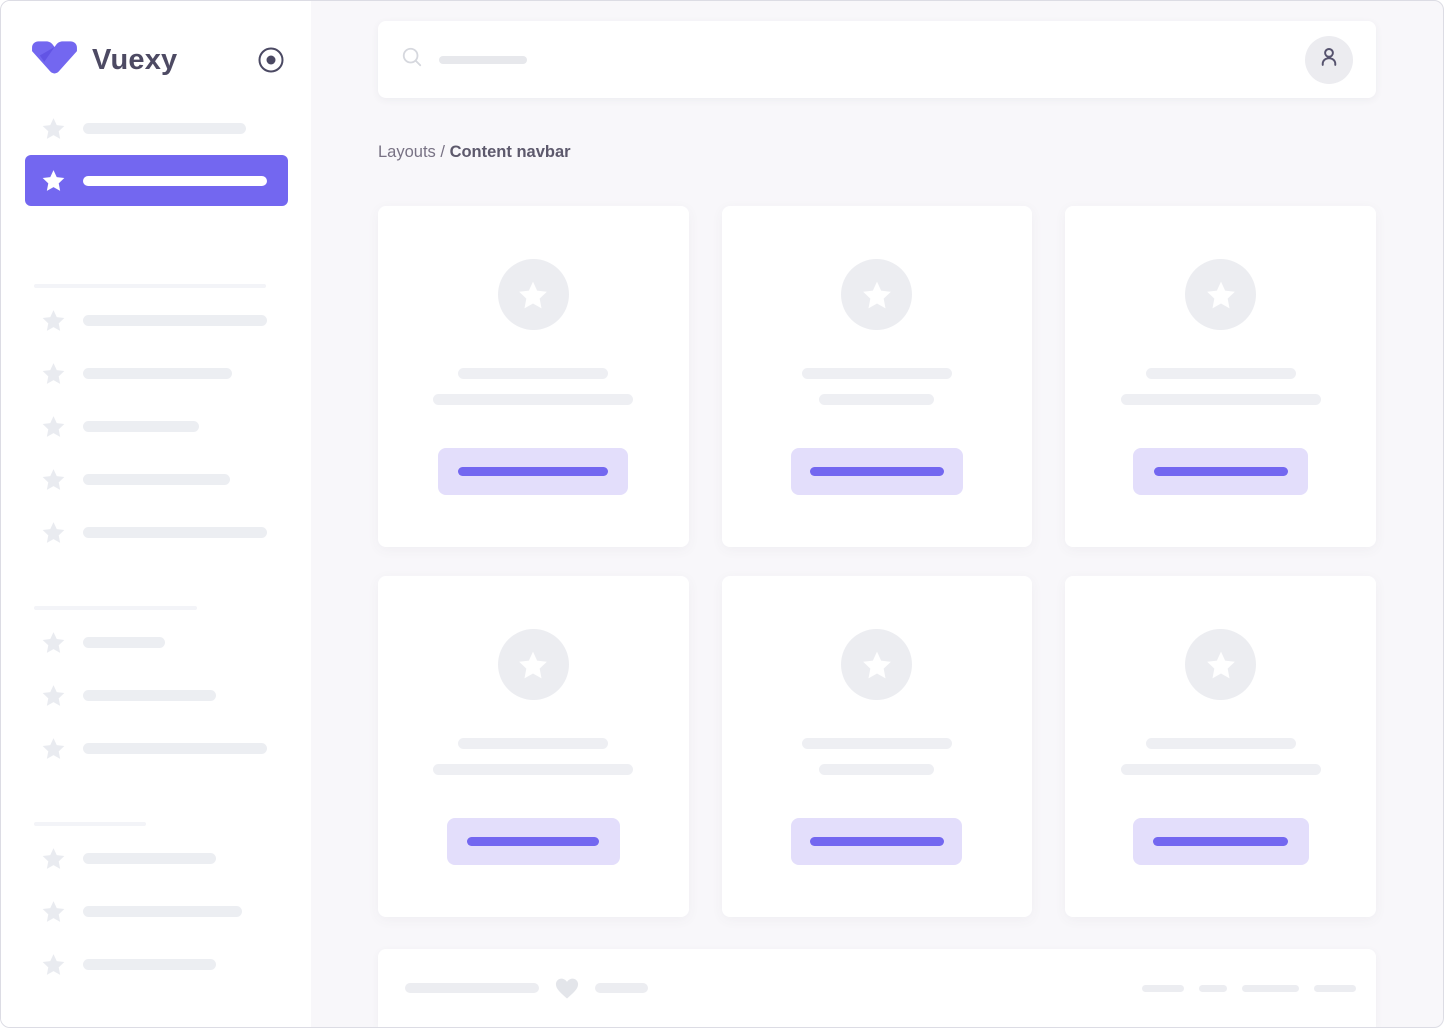  Describe the element at coordinates (407, 152) in the screenshot. I see `breadcrumb-link-layouts: Layouts` at that location.